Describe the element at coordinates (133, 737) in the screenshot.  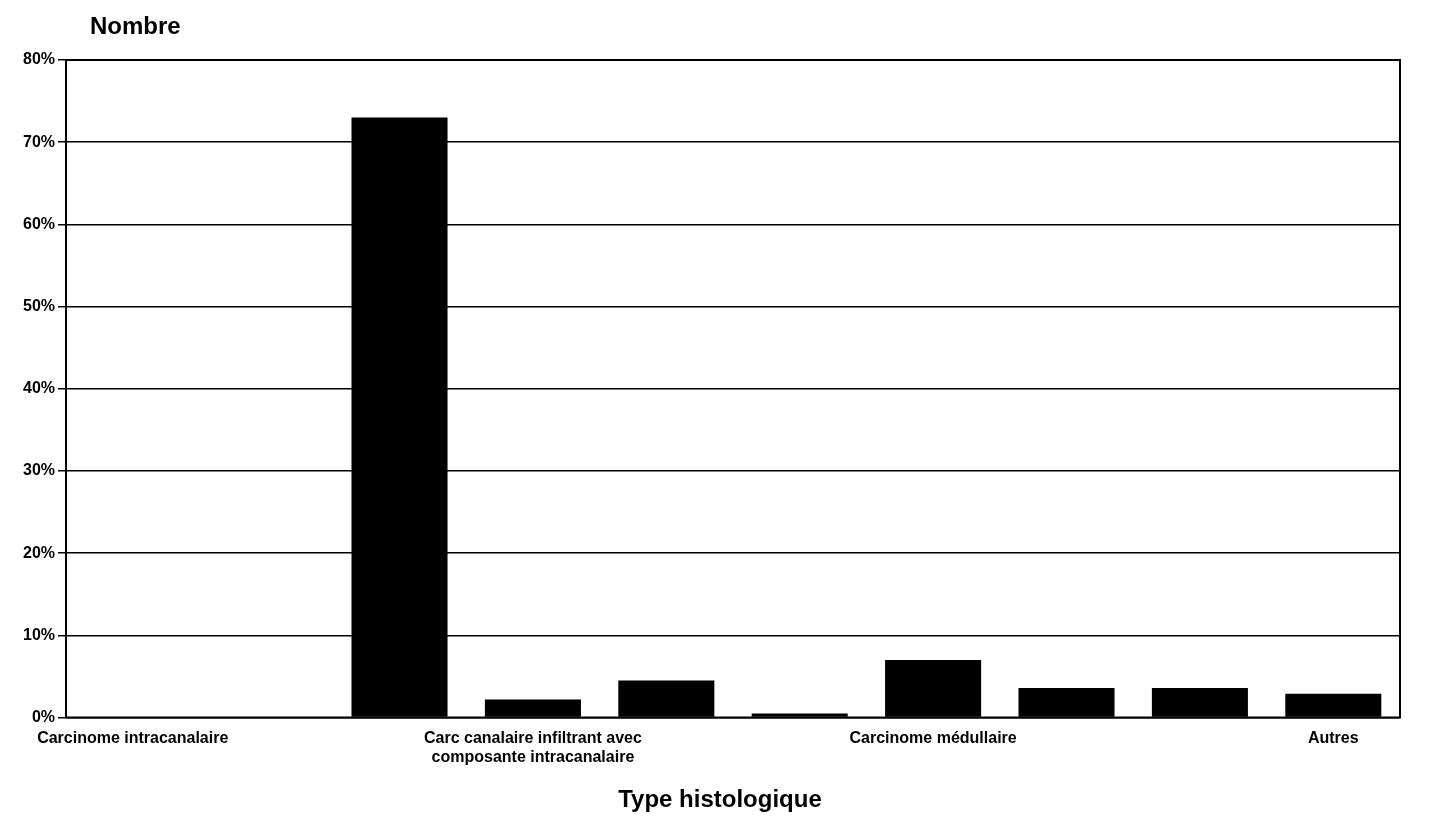
I see `x-tick-label: Carcinome intracanalaire` at that location.